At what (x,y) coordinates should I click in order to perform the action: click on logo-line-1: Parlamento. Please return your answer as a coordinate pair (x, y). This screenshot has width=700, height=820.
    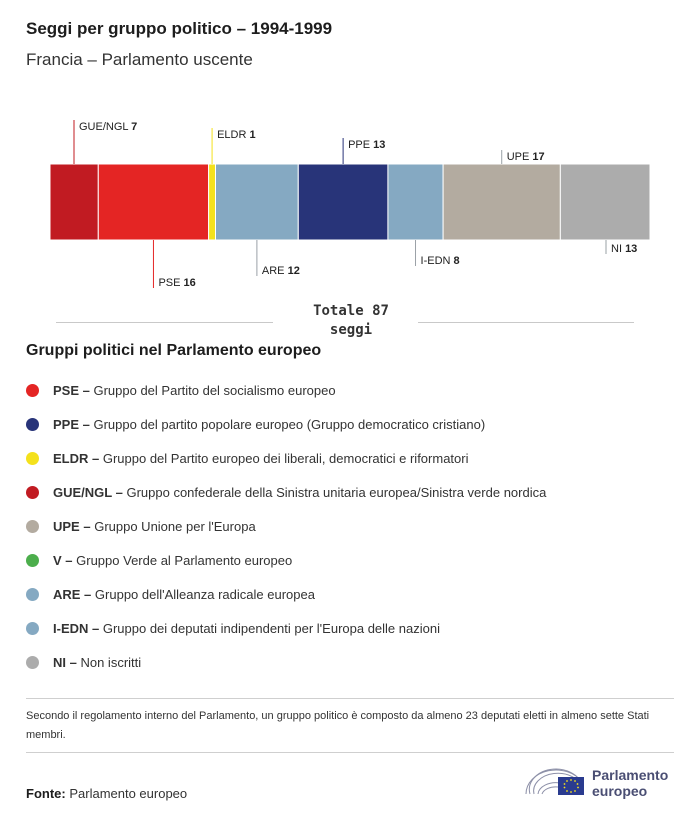
    Looking at the image, I should click on (630, 775).